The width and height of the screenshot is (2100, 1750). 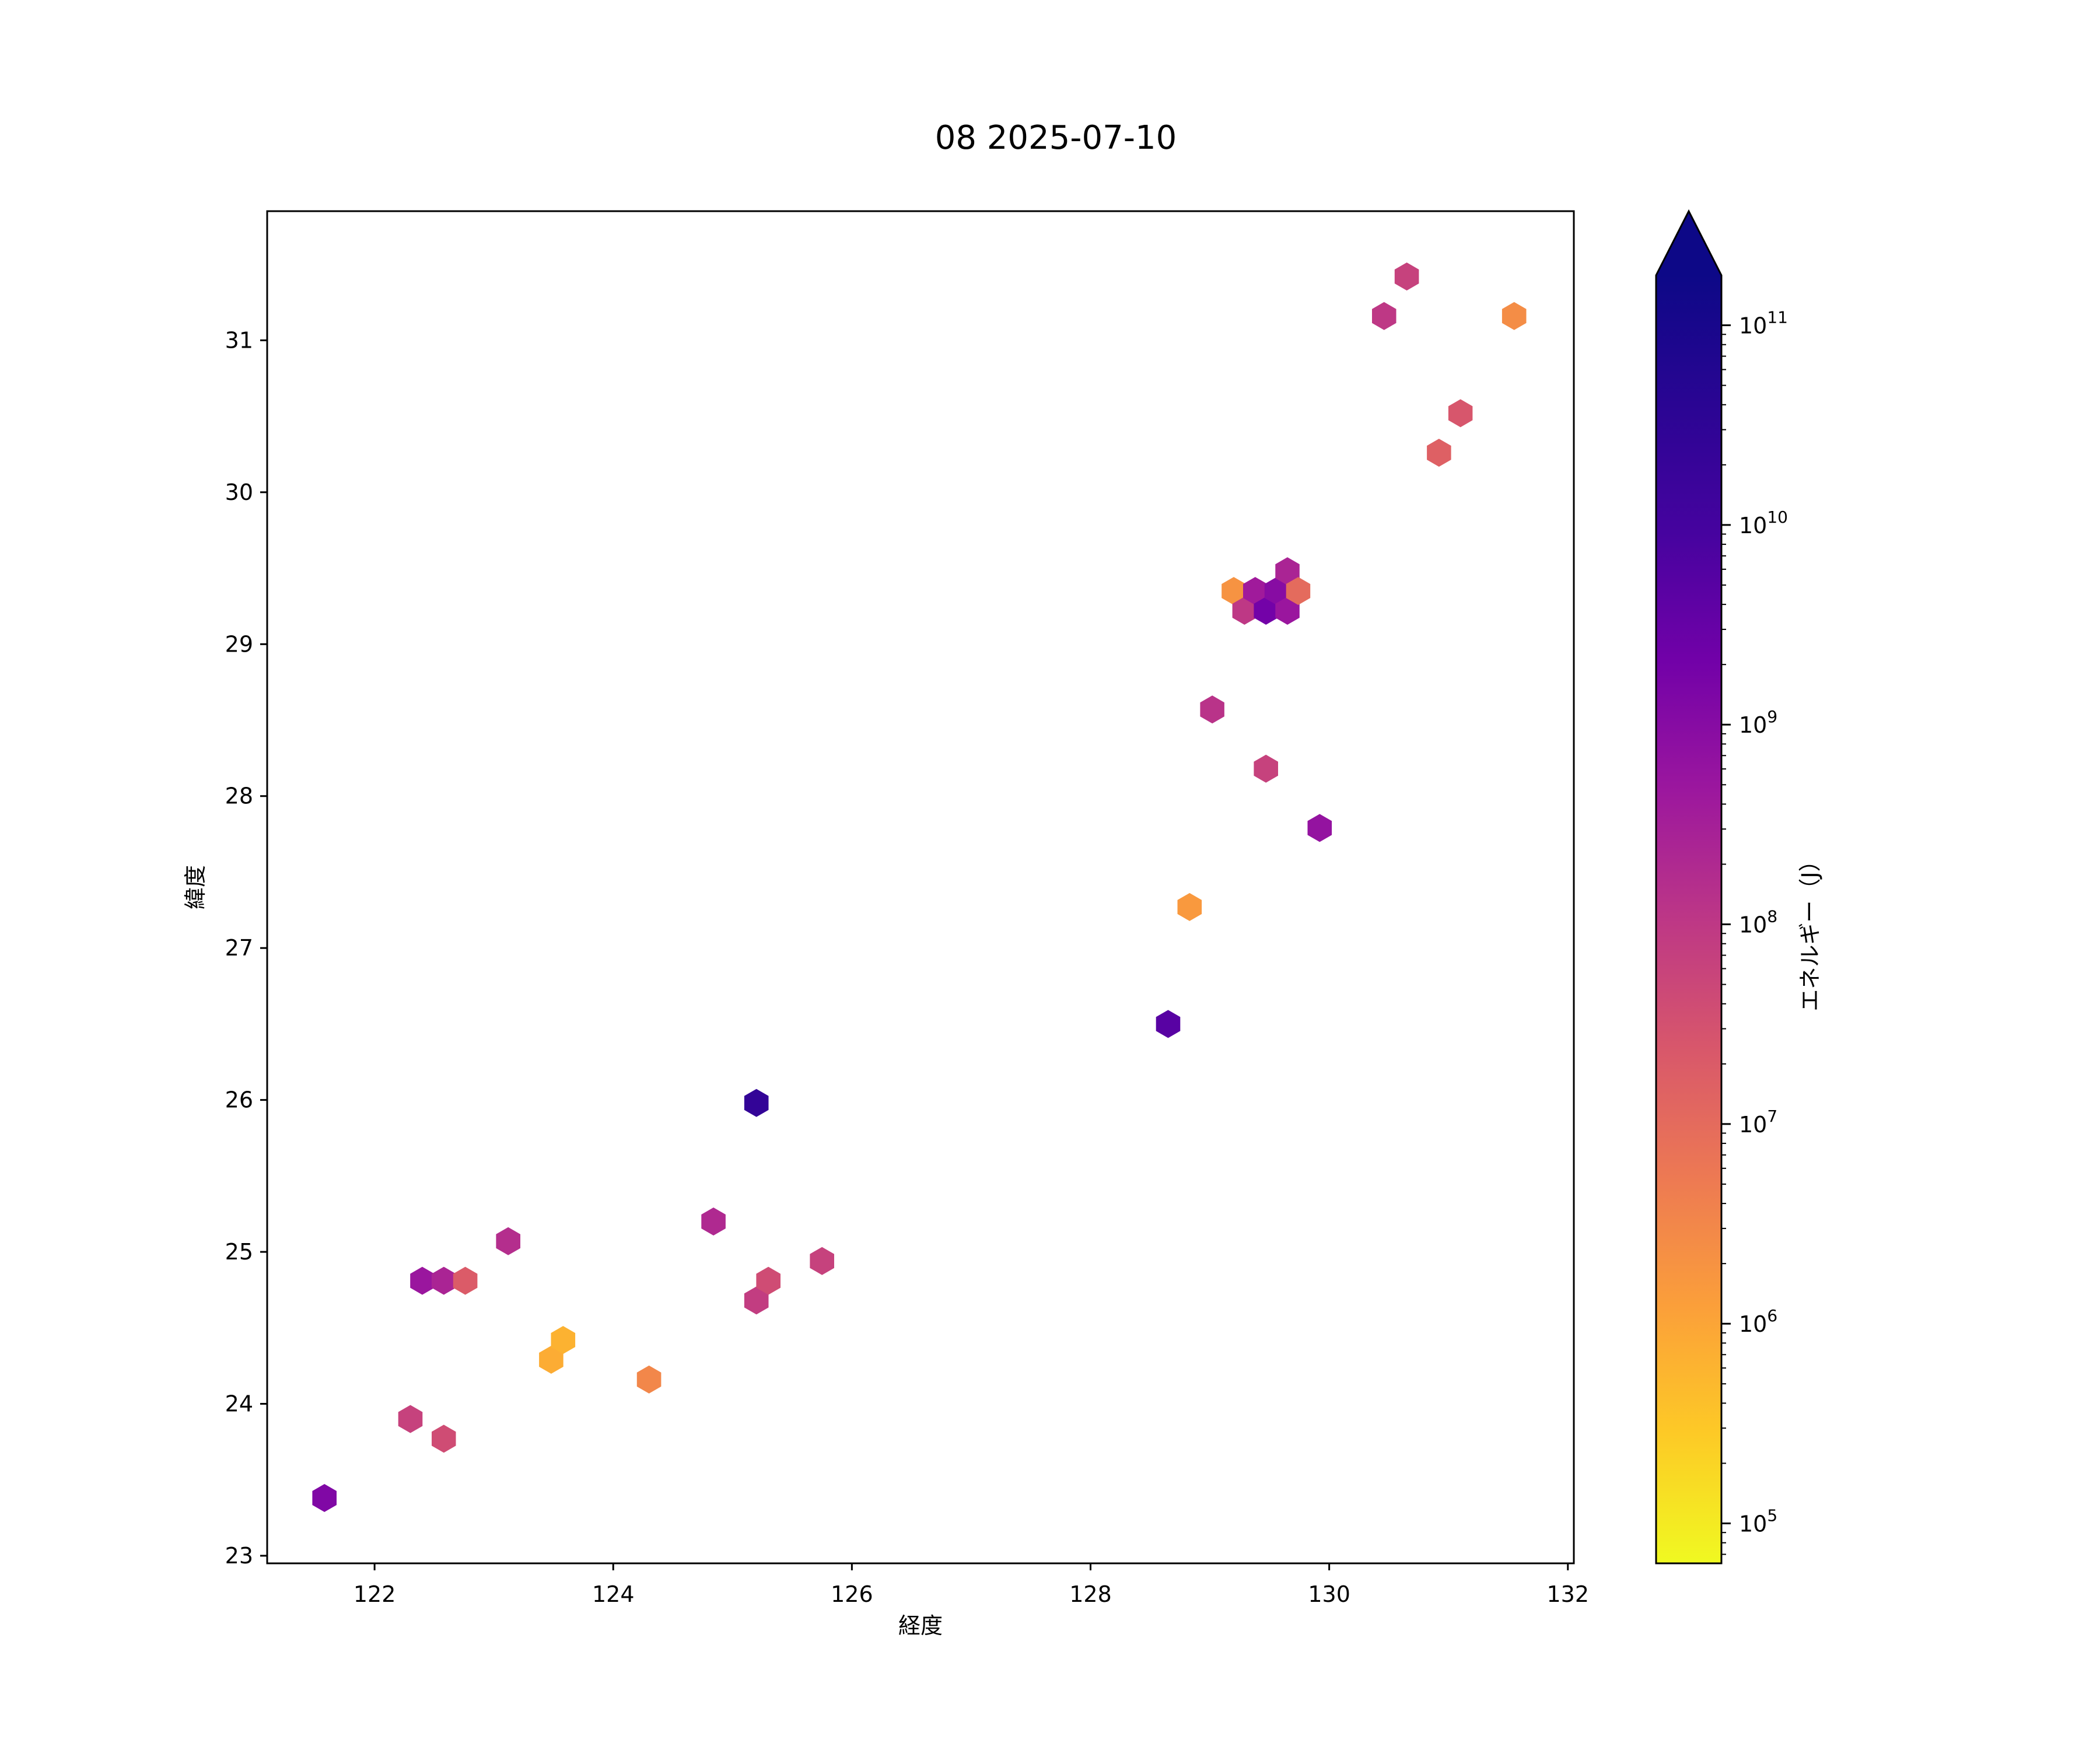 I want to click on y-tick-label: 27, so click(x=239, y=948).